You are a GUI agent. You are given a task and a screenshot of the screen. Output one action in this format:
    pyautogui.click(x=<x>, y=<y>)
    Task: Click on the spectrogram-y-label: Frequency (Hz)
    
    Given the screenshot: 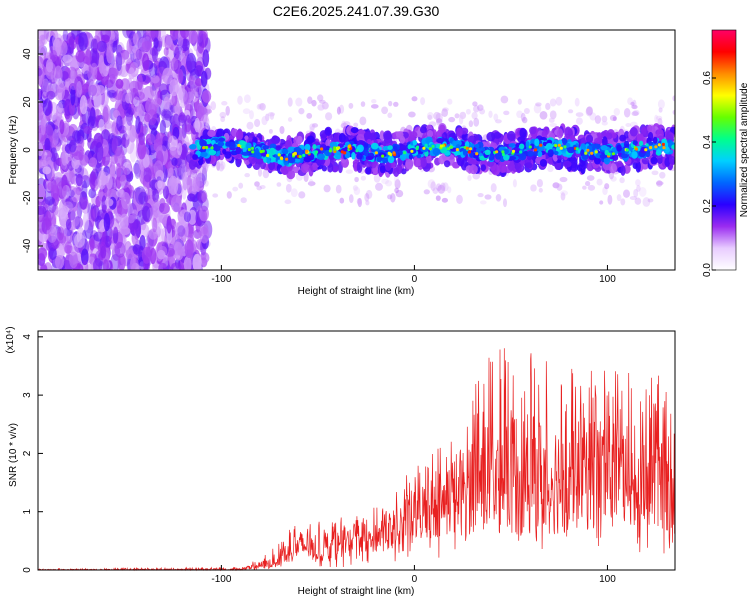 What is the action you would take?
    pyautogui.click(x=13, y=150)
    